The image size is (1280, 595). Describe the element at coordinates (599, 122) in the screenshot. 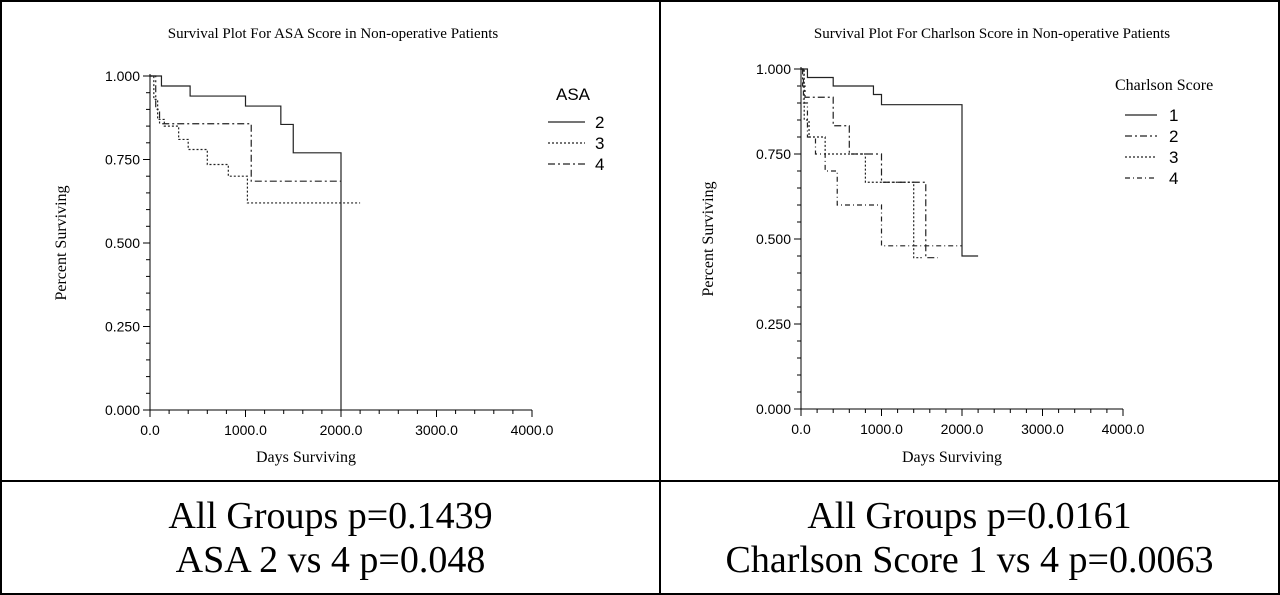

I see `asa-legend-label-2: 2` at that location.